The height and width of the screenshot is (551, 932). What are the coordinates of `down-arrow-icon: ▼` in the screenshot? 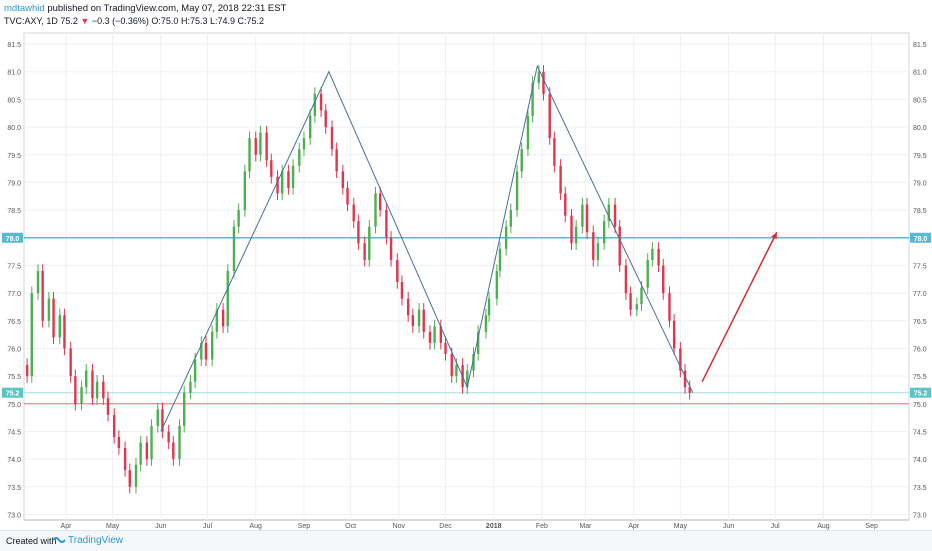 It's located at (85, 21).